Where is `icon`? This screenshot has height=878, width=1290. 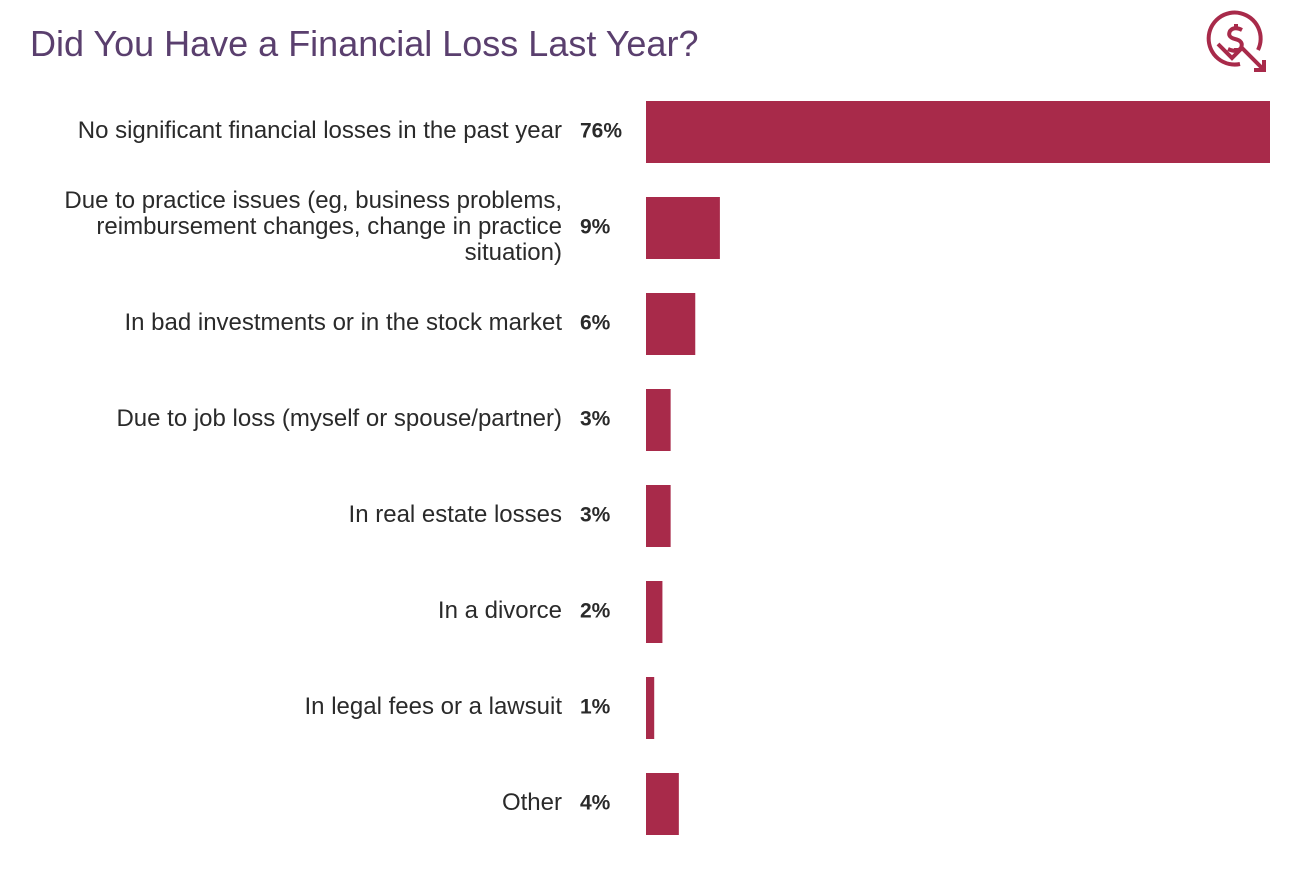 icon is located at coordinates (1236, 41).